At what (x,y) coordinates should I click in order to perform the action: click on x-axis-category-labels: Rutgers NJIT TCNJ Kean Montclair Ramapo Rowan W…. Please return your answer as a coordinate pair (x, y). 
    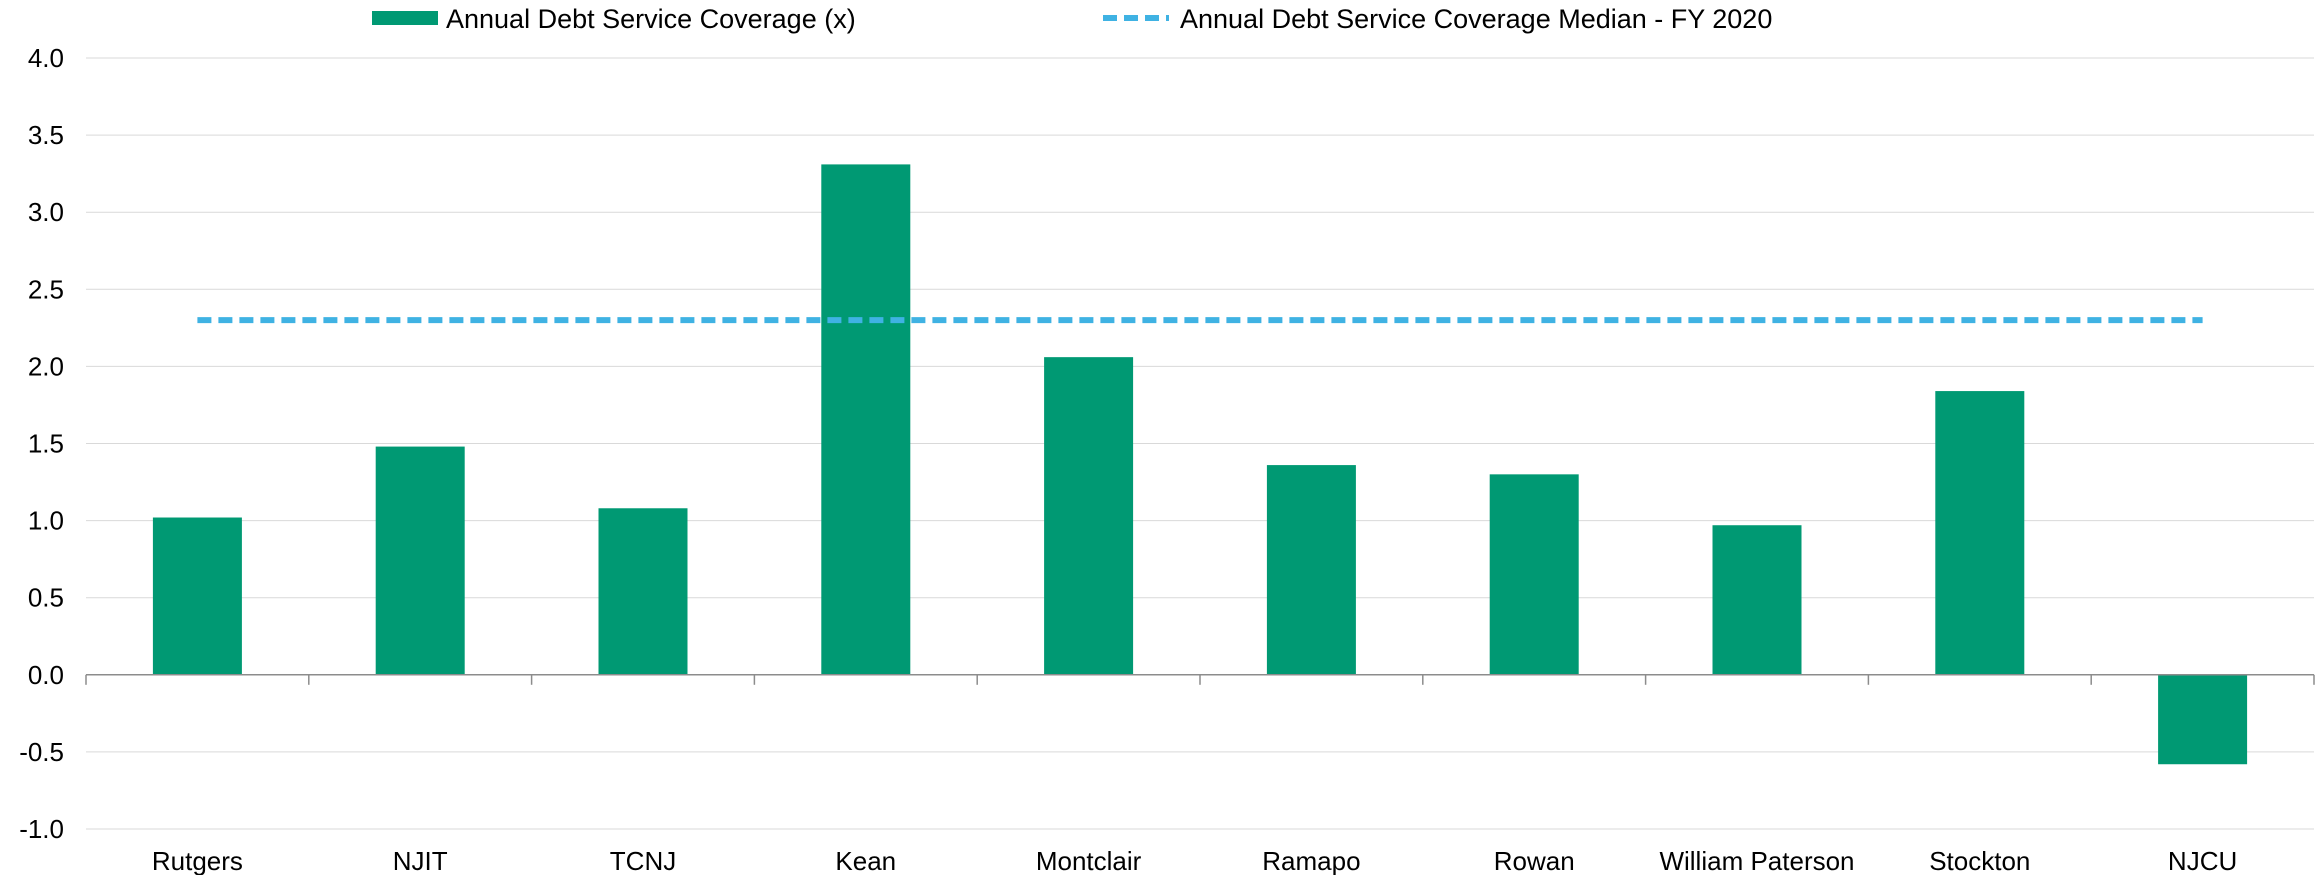
    Looking at the image, I should click on (1194, 860).